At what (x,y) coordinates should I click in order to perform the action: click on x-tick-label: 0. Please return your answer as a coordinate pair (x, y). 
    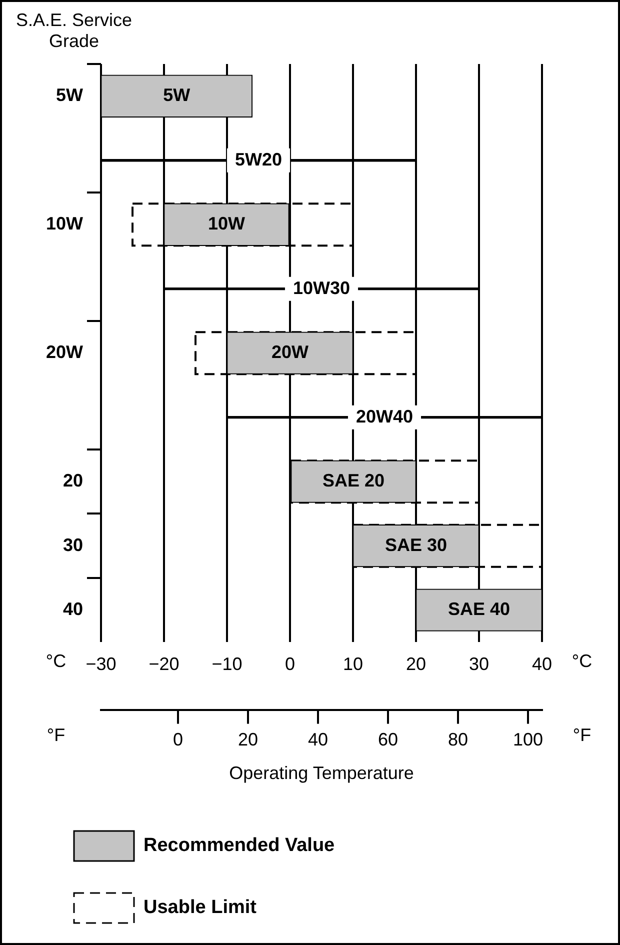
    Looking at the image, I should click on (290, 664).